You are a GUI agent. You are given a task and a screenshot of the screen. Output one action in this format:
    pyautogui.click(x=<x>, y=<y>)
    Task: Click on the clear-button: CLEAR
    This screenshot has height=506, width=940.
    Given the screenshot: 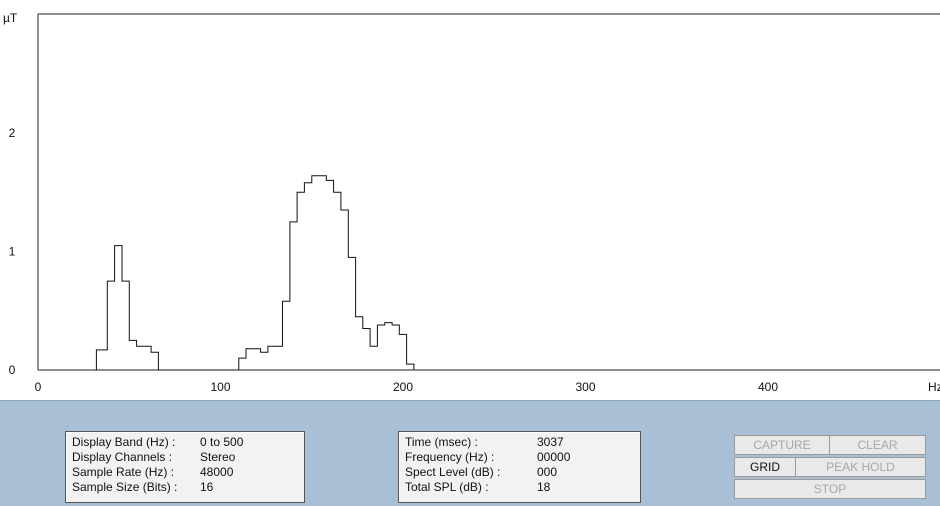 What is the action you would take?
    pyautogui.click(x=877, y=445)
    